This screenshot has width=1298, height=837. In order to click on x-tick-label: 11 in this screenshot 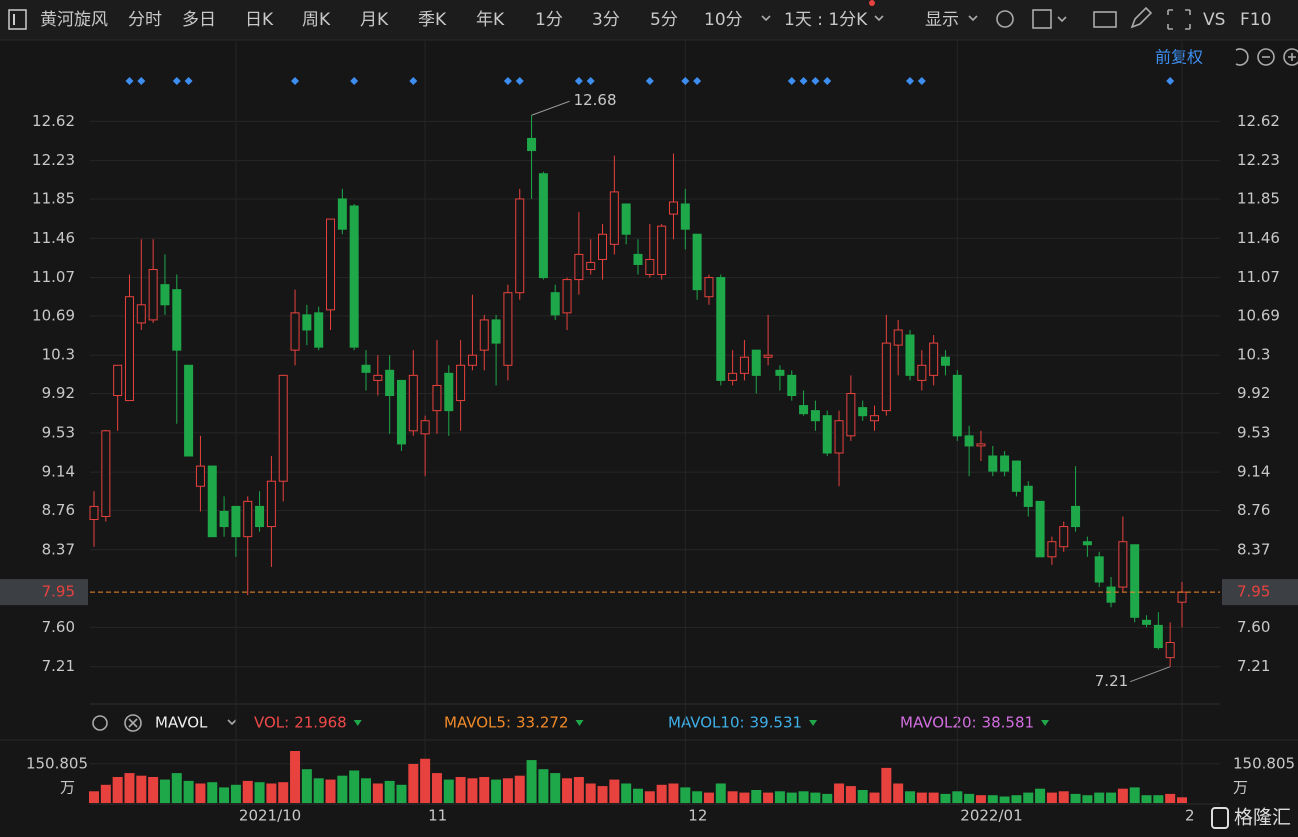, I will do `click(437, 816)`.